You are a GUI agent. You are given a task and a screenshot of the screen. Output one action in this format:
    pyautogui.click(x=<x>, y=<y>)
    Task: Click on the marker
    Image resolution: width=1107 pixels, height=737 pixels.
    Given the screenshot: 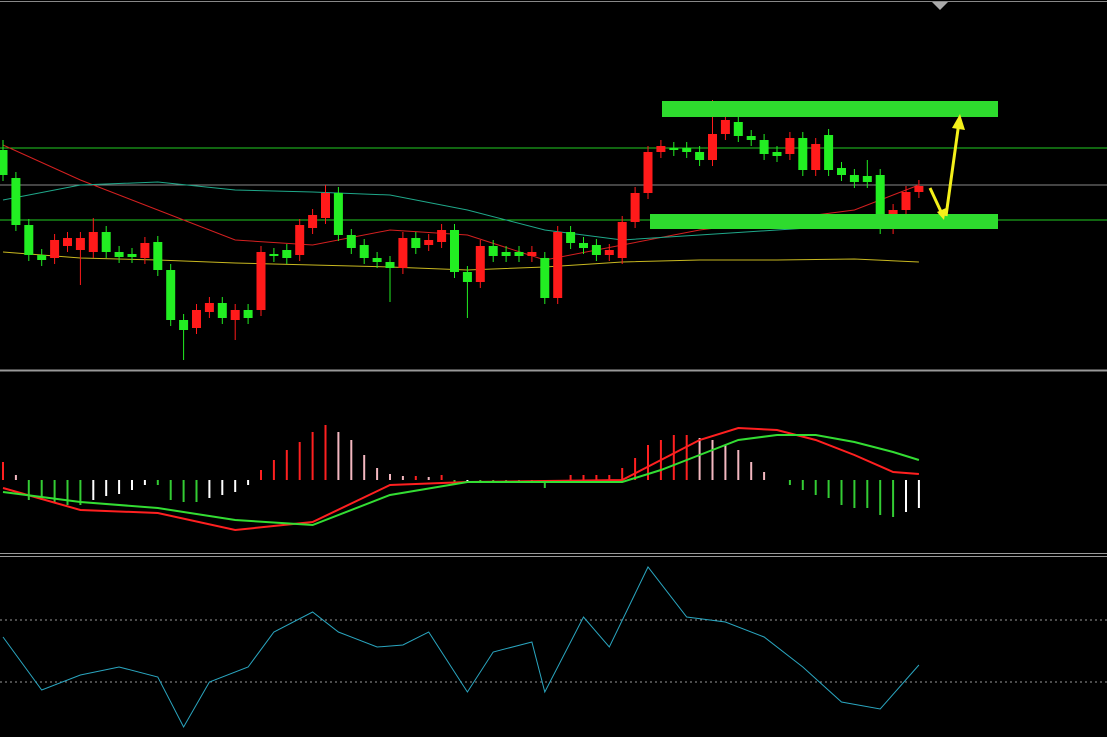 What is the action you would take?
    pyautogui.click(x=940, y=6)
    